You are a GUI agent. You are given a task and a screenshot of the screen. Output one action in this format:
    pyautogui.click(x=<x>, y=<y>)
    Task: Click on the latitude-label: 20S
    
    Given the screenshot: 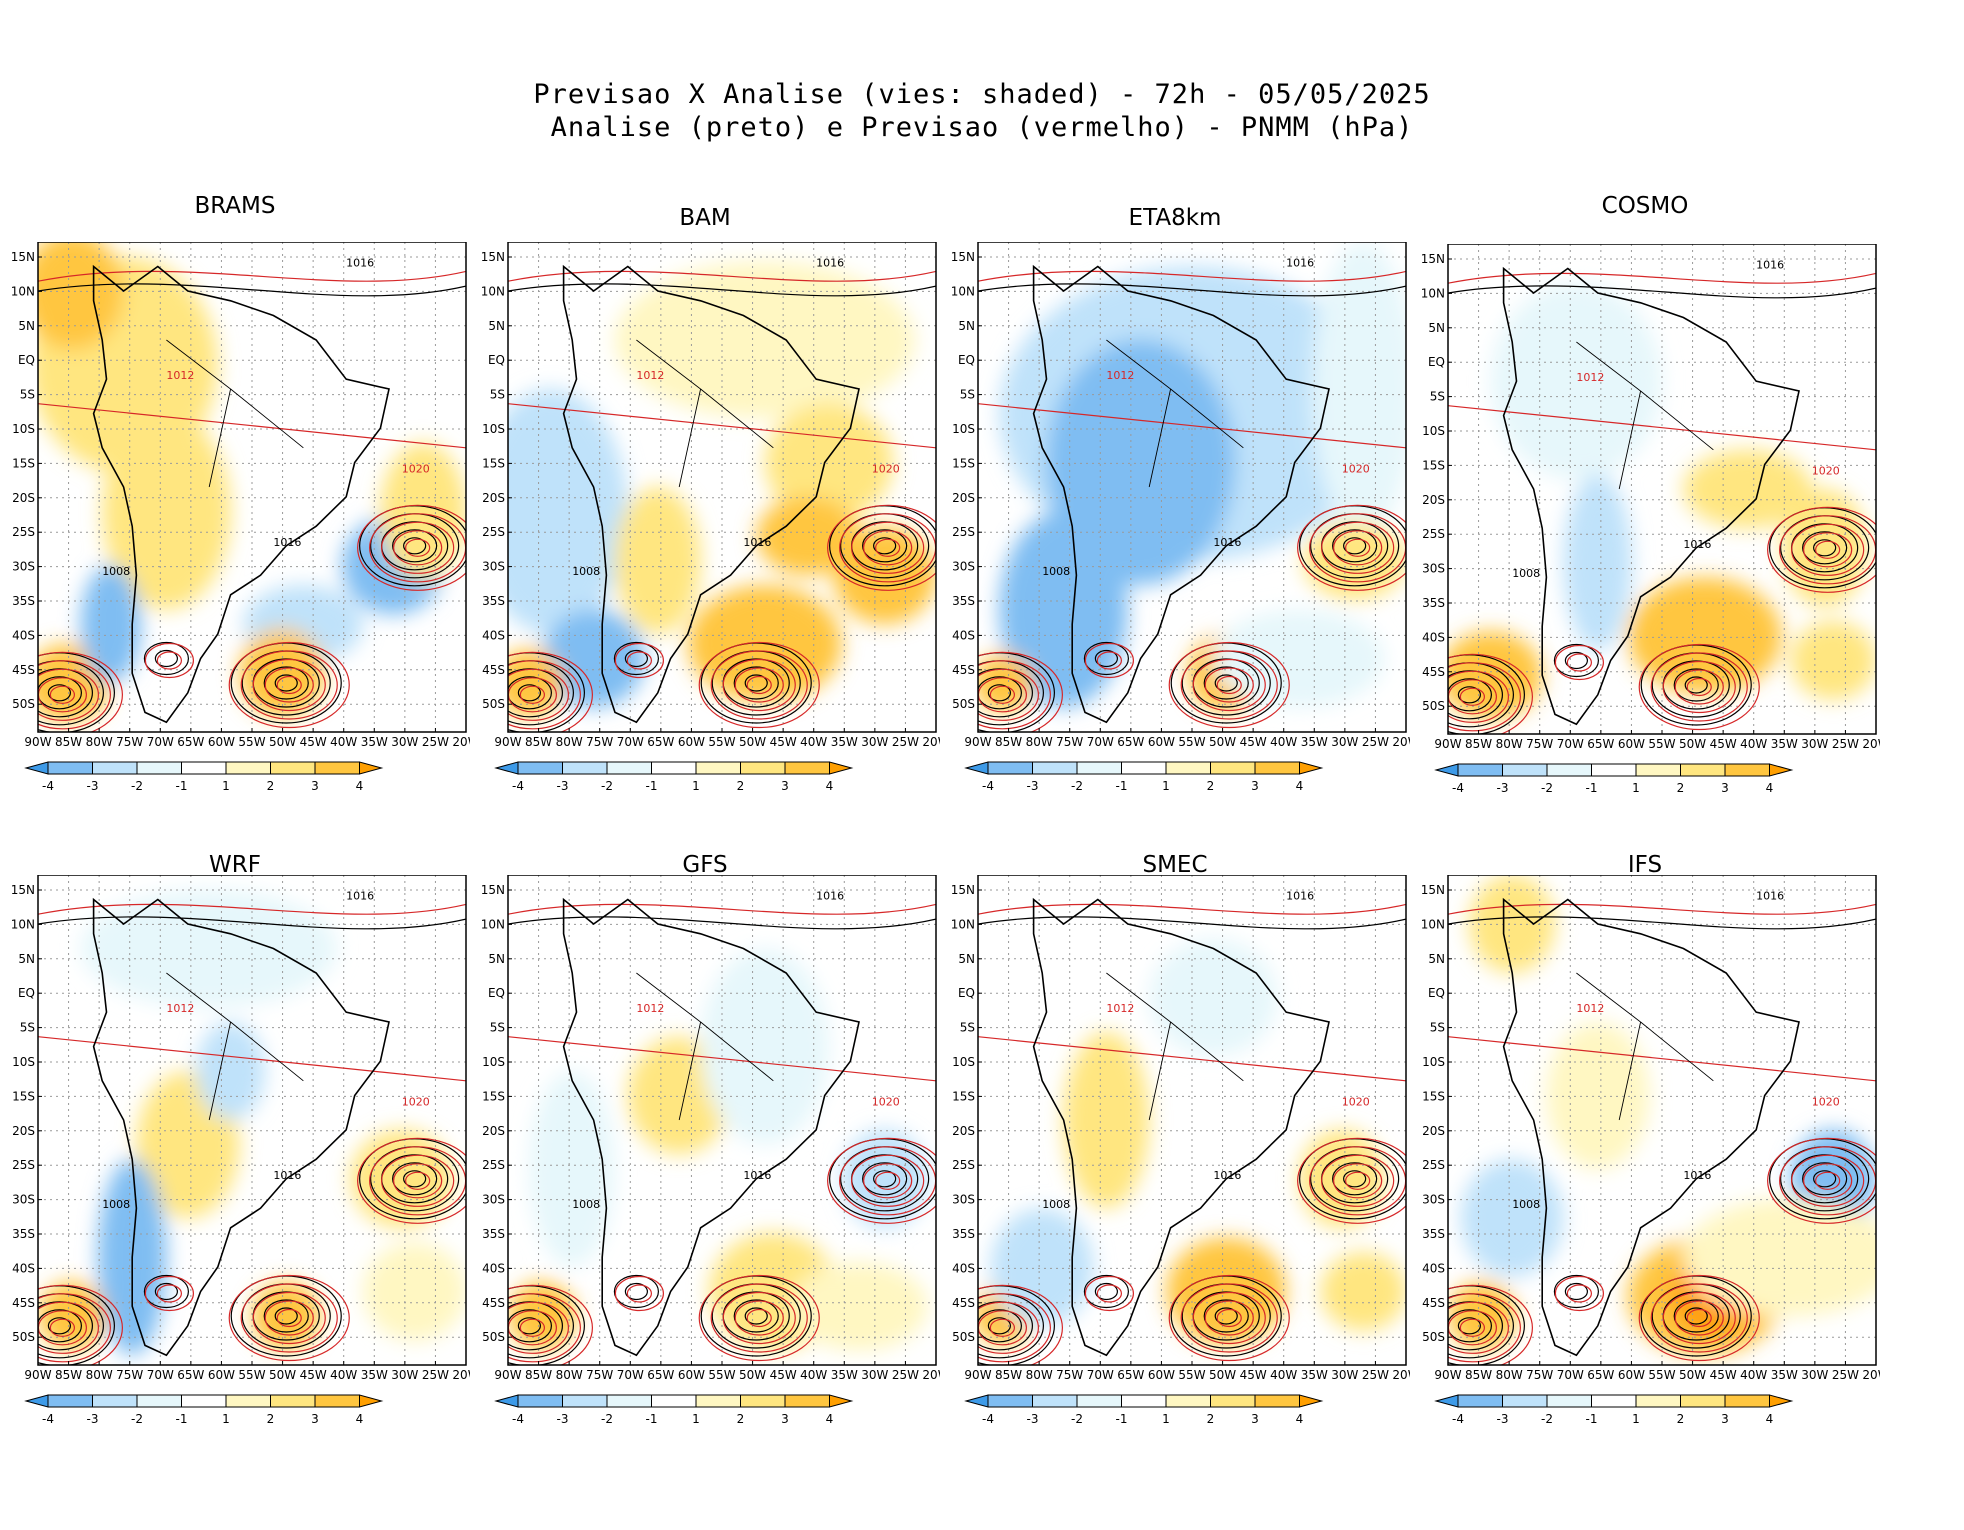 What is the action you would take?
    pyautogui.click(x=493, y=498)
    